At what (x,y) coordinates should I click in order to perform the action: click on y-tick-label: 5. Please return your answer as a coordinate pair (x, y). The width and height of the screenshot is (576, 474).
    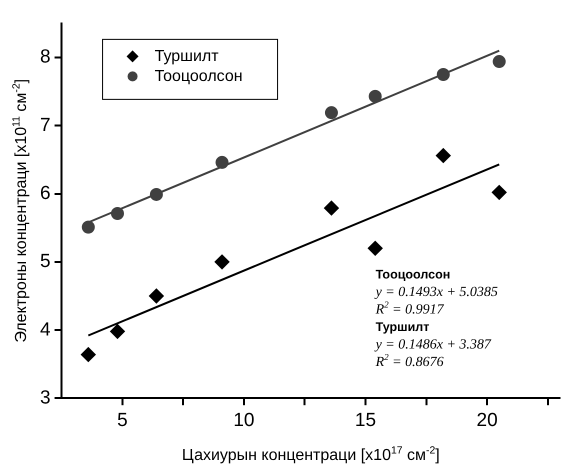
    Looking at the image, I should click on (45, 261).